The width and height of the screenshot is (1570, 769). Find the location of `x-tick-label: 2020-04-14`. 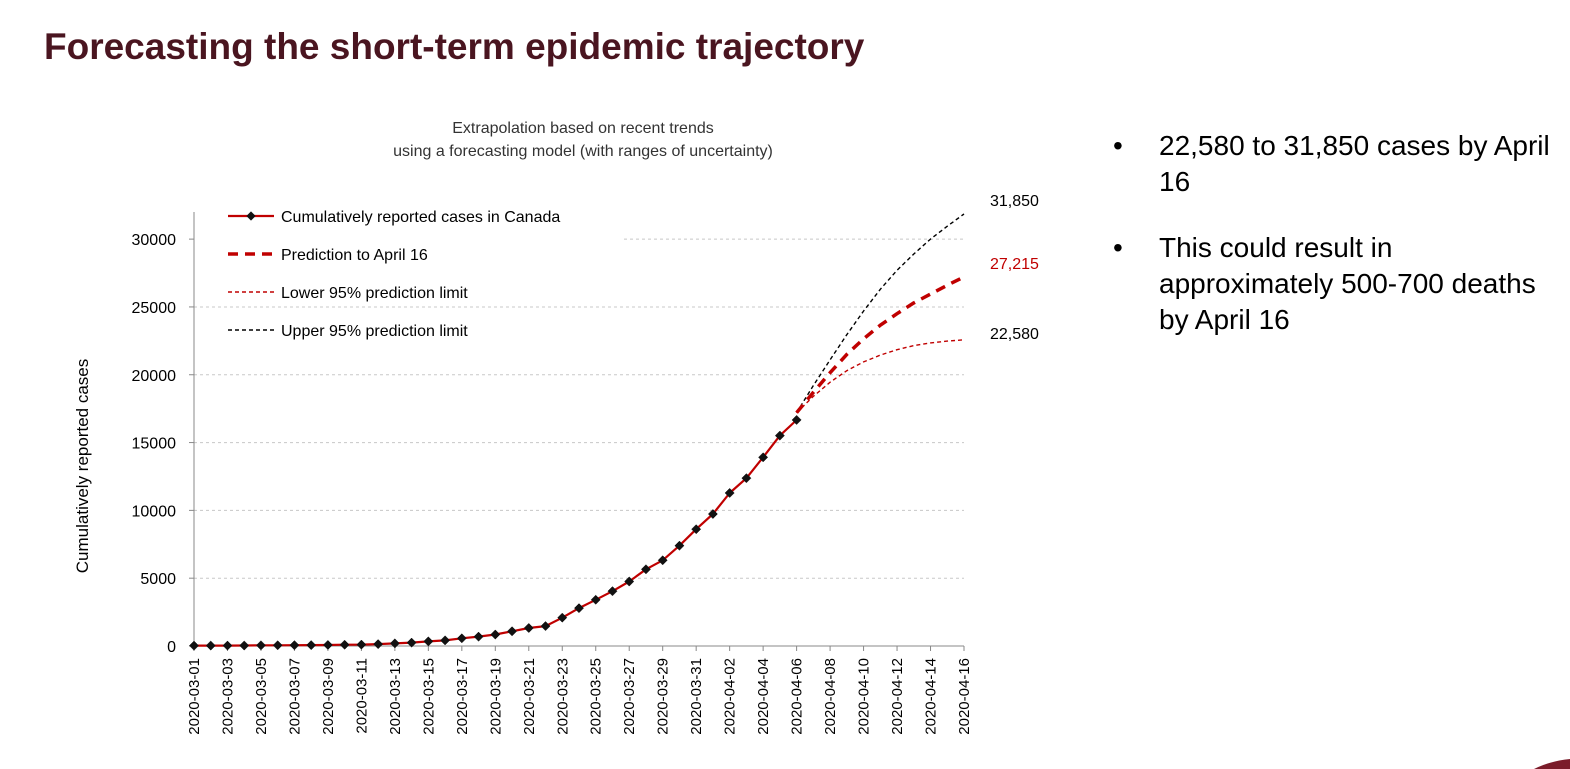

x-tick-label: 2020-04-14 is located at coordinates (931, 696).